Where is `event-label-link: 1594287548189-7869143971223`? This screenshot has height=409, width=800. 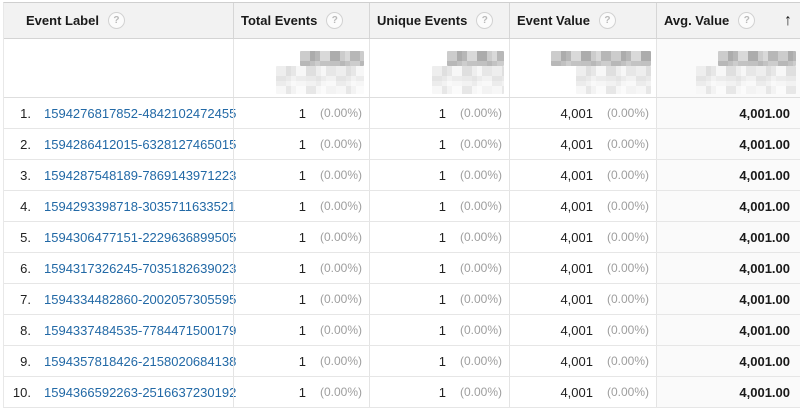 event-label-link: 1594287548189-7869143971223 is located at coordinates (140, 175).